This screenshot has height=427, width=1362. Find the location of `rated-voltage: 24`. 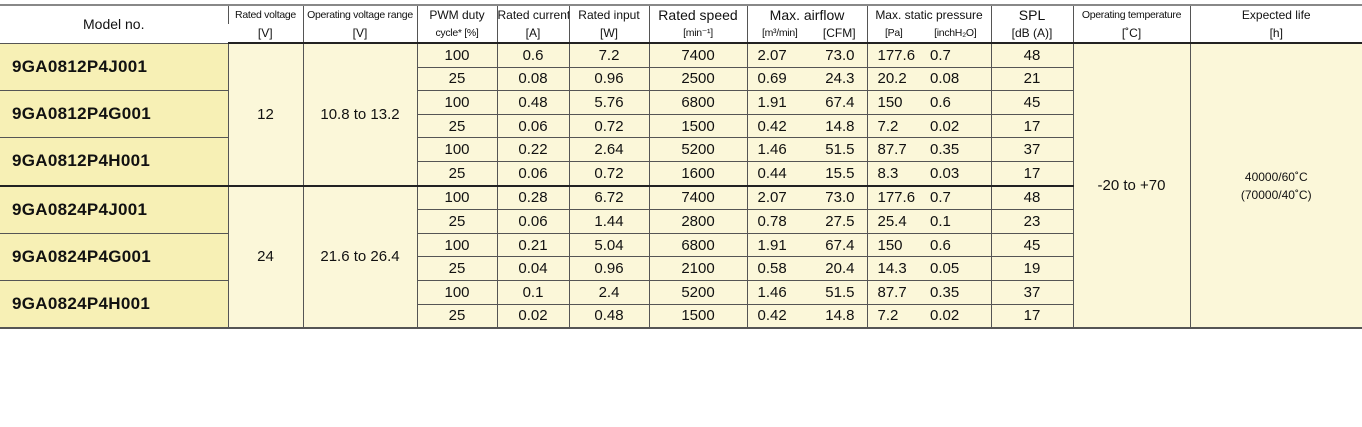

rated-voltage: 24 is located at coordinates (265, 257).